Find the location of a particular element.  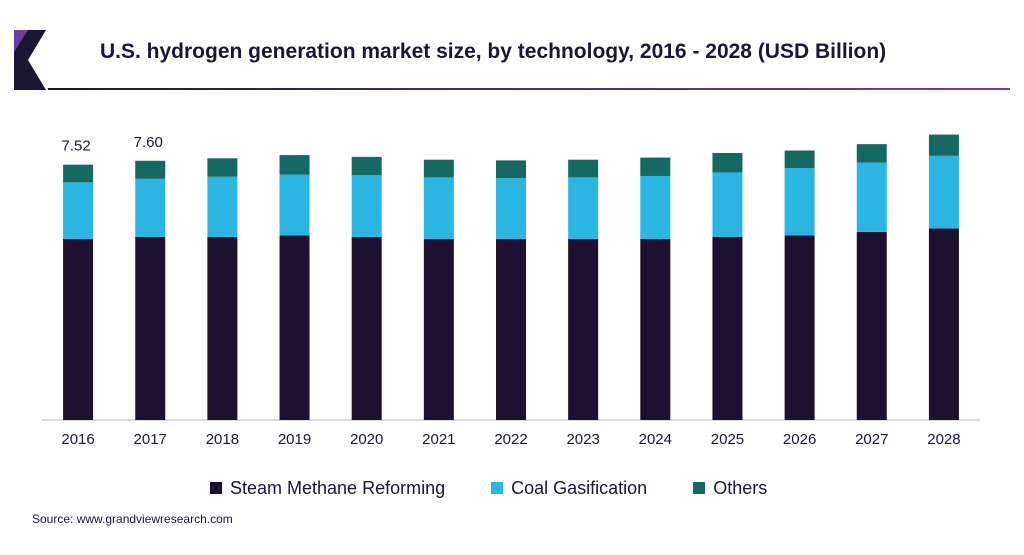

x-tick-label: 2022 is located at coordinates (510, 439).